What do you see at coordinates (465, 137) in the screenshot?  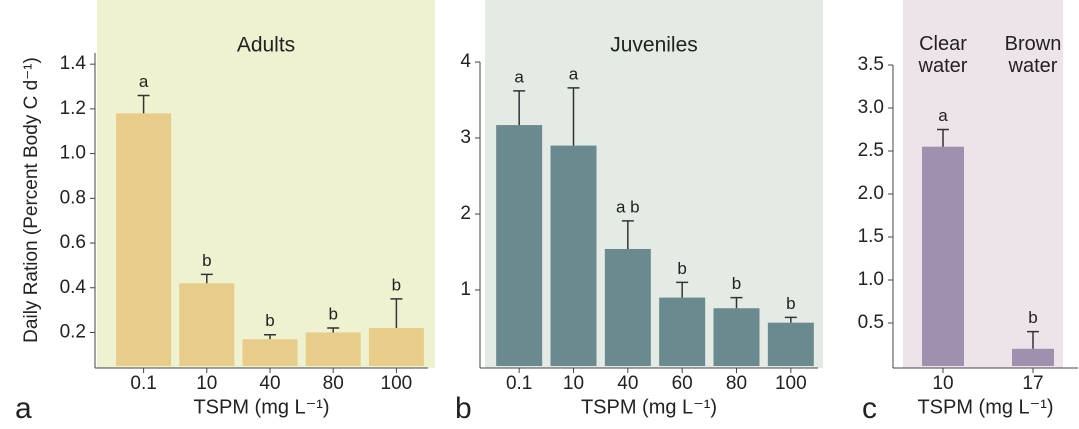 I see `y-tick-label: 3` at bounding box center [465, 137].